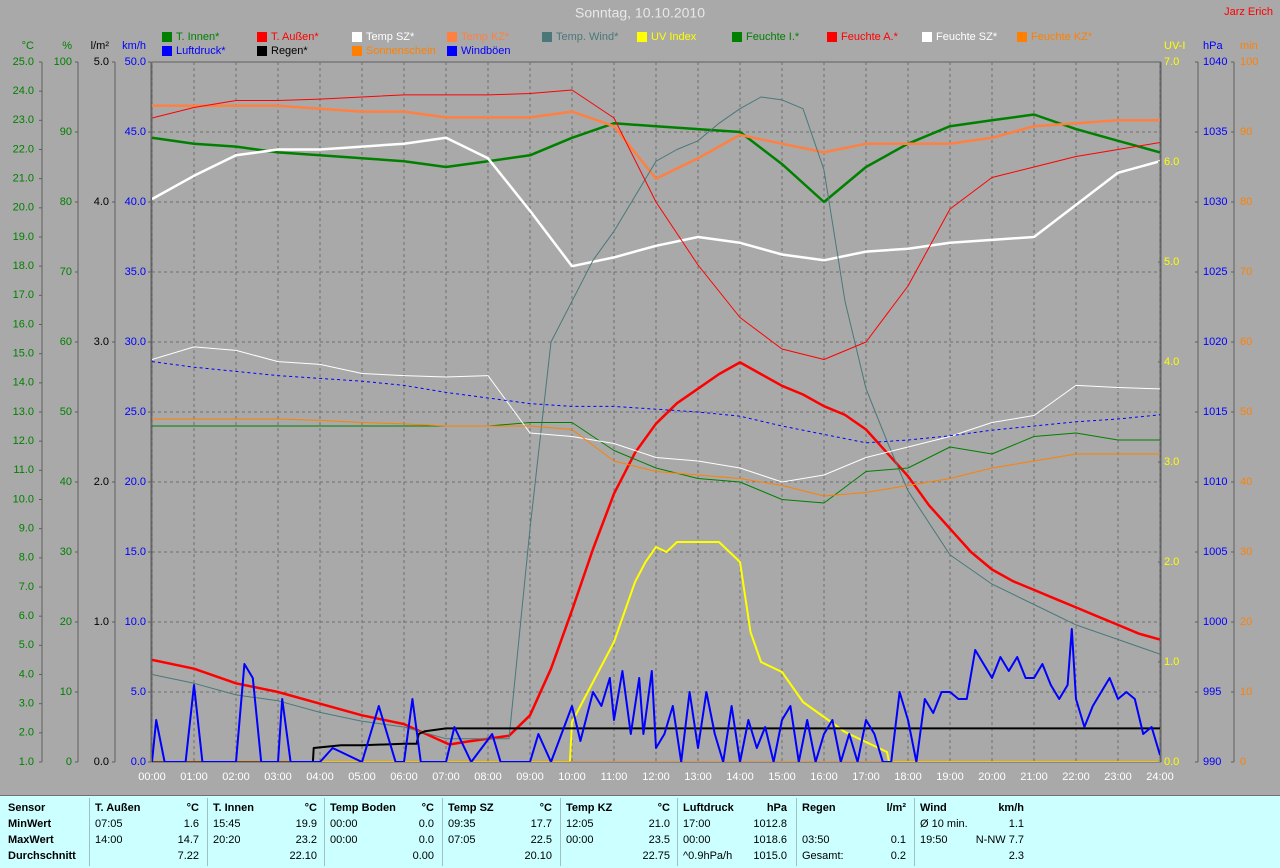 The image size is (1280, 868). I want to click on y-tick-label: 20.0, so click(23, 208).